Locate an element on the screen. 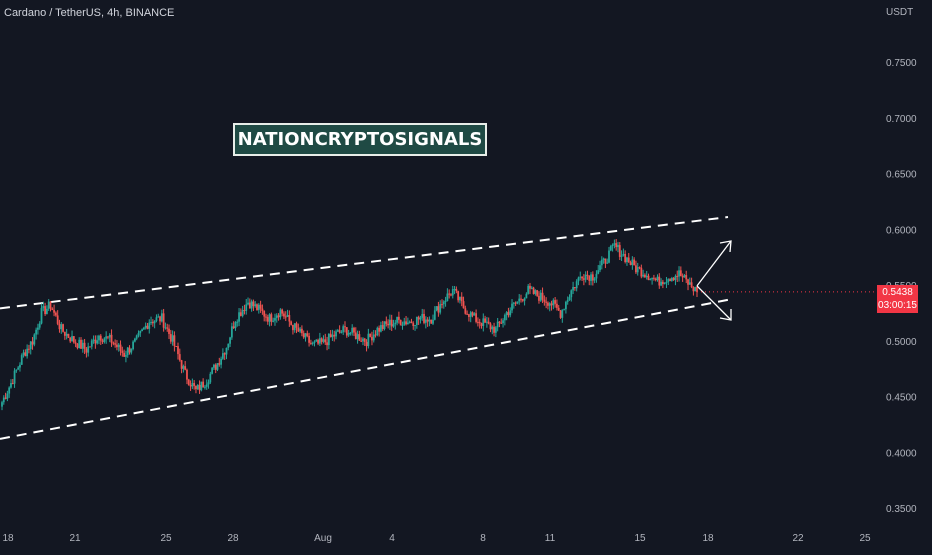 Image resolution: width=932 pixels, height=555 pixels. channel-upper-line is located at coordinates (364, 262).